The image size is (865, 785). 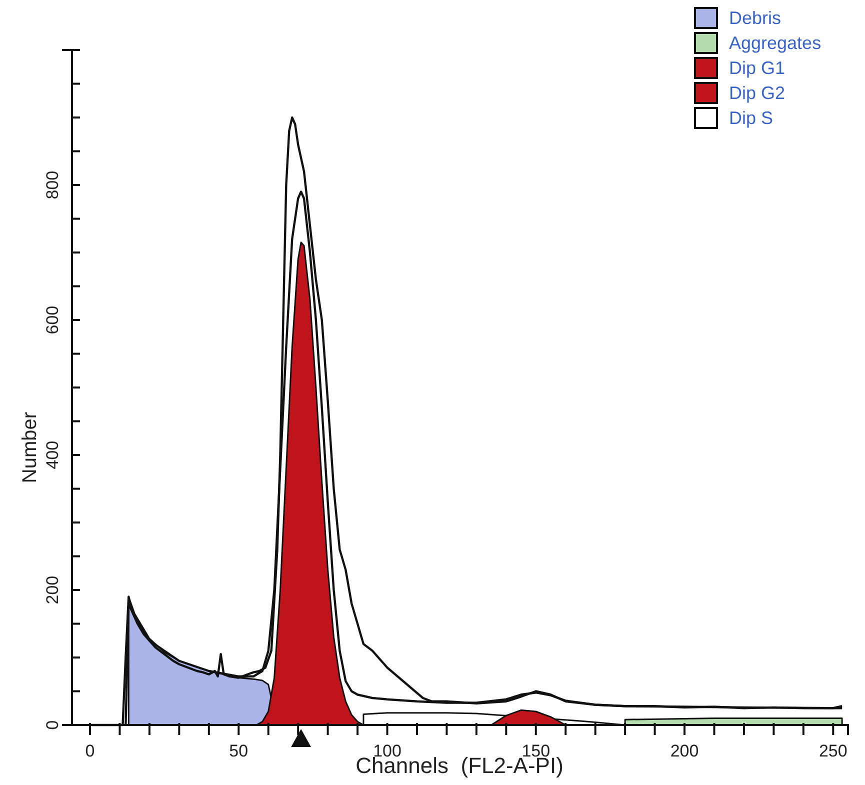 I want to click on y-tick-label: 800, so click(x=52, y=185).